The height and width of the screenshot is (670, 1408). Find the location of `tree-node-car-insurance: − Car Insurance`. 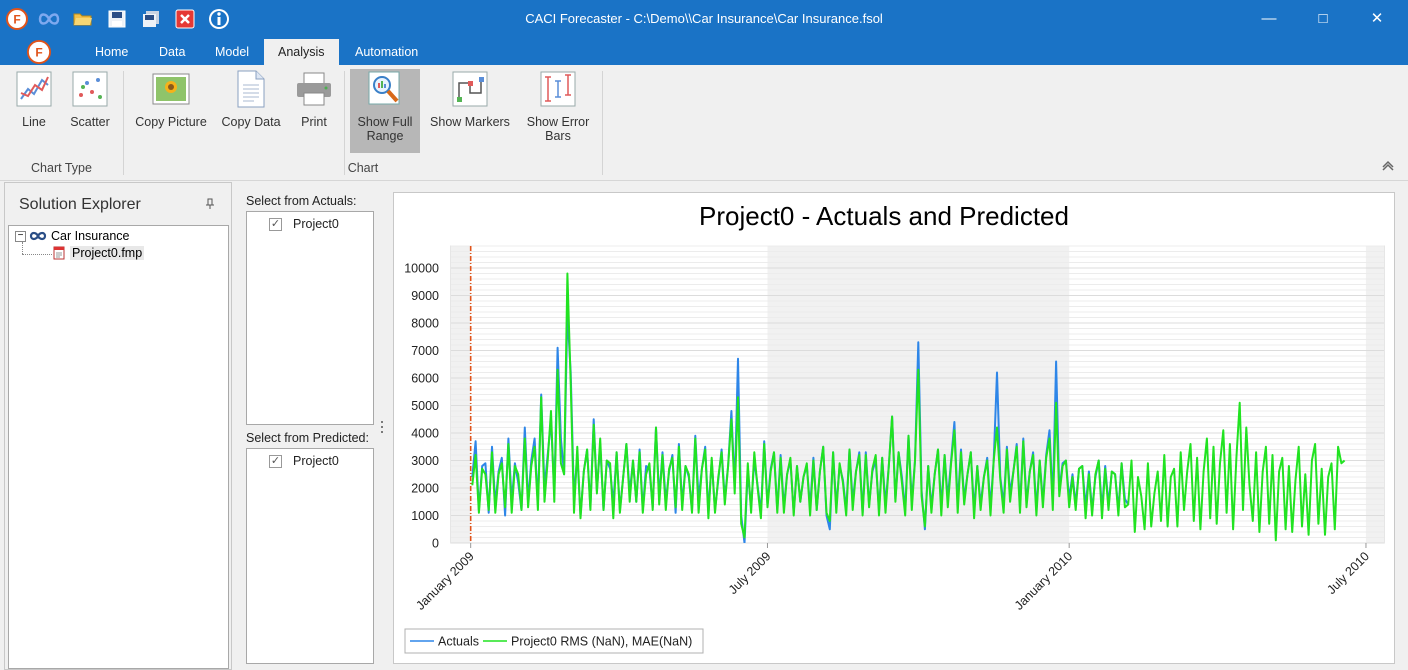

tree-node-car-insurance: − Car Insurance is located at coordinates (72, 236).